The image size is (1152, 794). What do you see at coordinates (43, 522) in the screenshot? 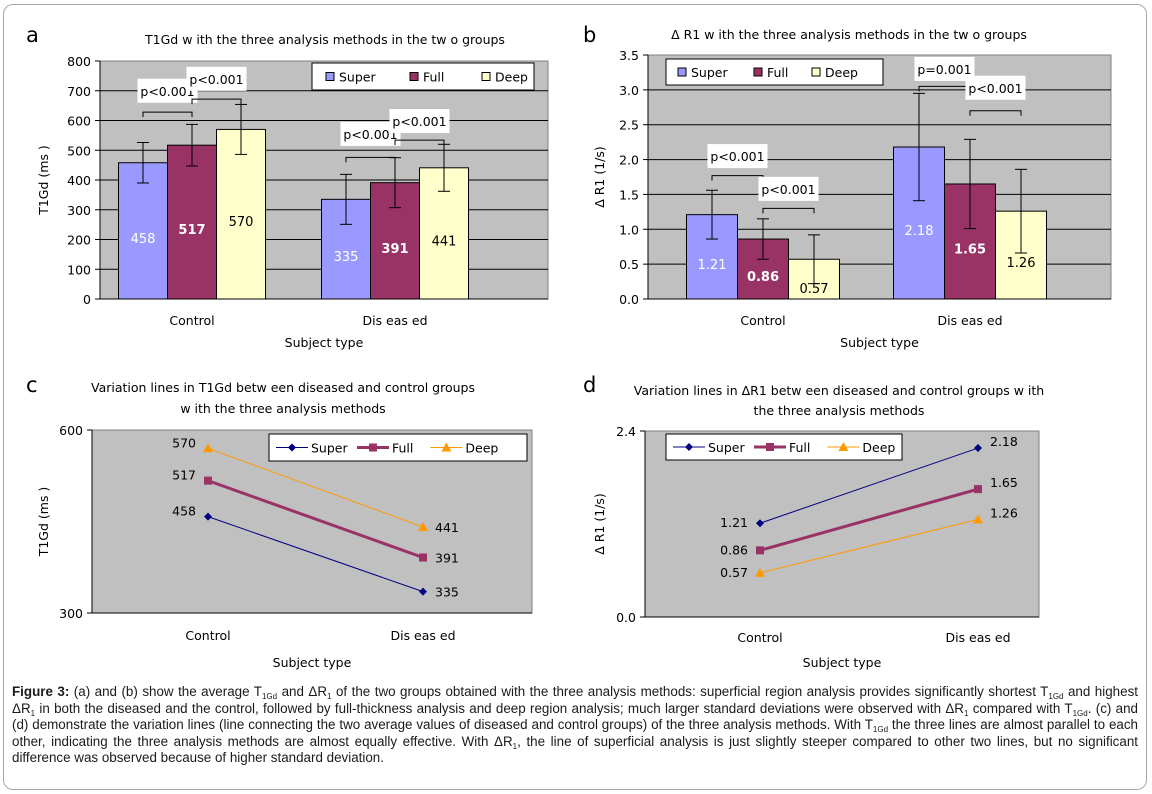
I see `y-axis-label: T1Gd (ms )` at bounding box center [43, 522].